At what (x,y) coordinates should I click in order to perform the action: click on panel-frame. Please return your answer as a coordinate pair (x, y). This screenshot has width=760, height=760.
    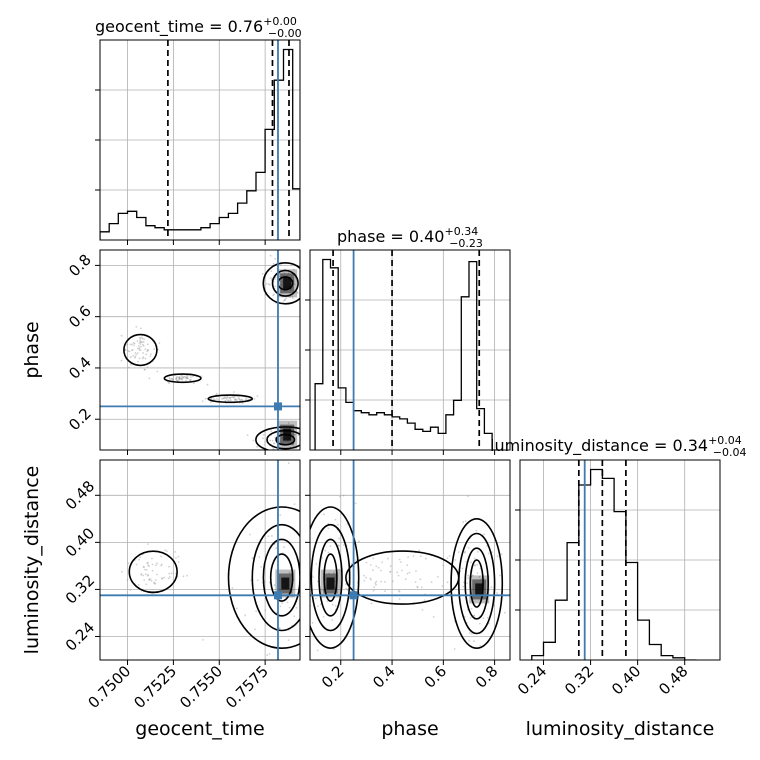
    Looking at the image, I should click on (200, 350).